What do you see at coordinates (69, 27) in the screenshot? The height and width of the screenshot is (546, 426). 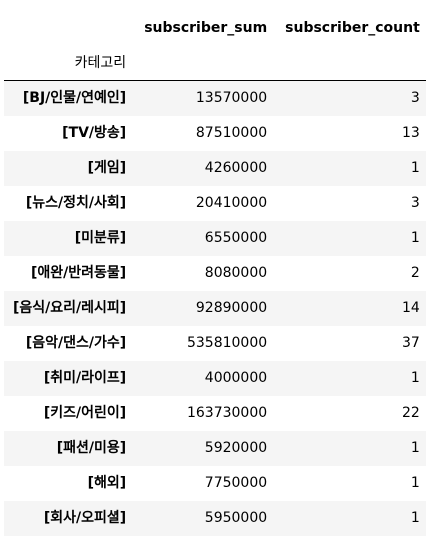 I see `blank-corner-cell` at bounding box center [69, 27].